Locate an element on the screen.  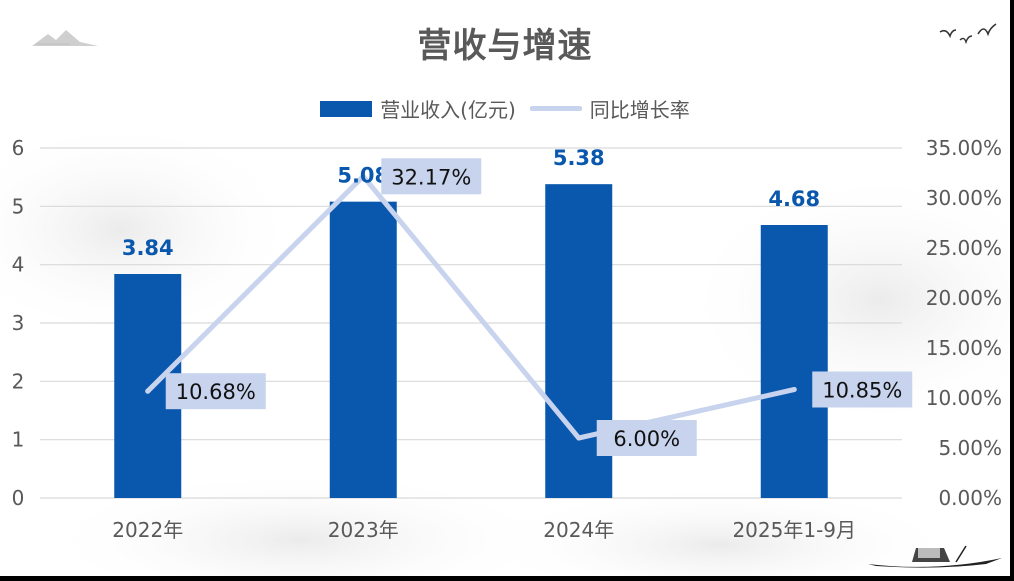
x-tick-label: 2022年 is located at coordinates (147, 530).